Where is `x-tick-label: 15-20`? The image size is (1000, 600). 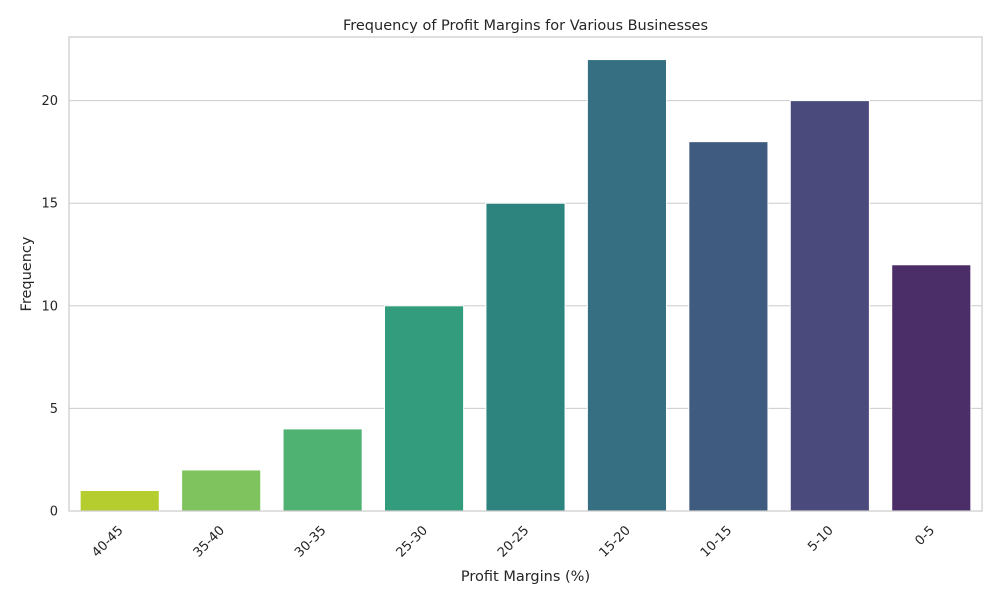 x-tick-label: 15-20 is located at coordinates (614, 541).